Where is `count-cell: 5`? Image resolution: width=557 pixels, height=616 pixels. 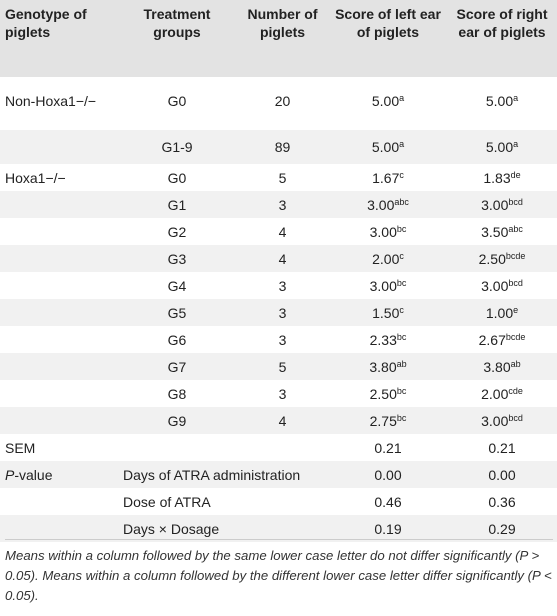
count-cell: 5 is located at coordinates (282, 366).